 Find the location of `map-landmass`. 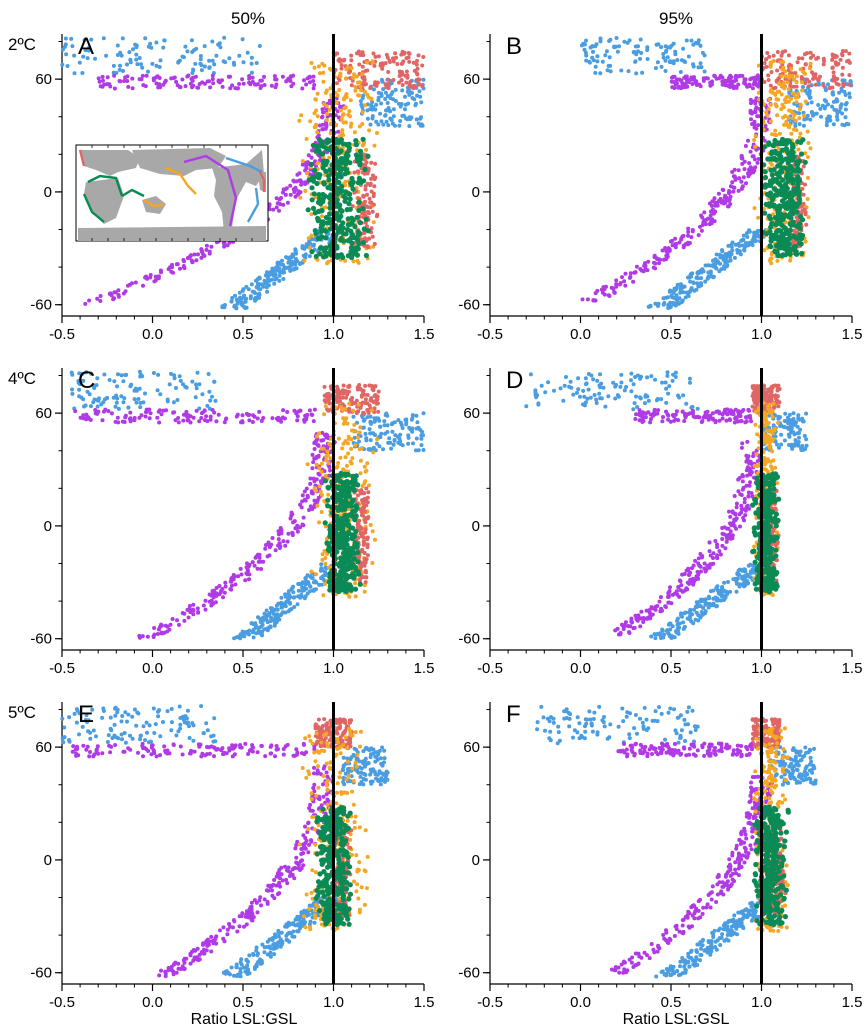

map-landmass is located at coordinates (238, 191).